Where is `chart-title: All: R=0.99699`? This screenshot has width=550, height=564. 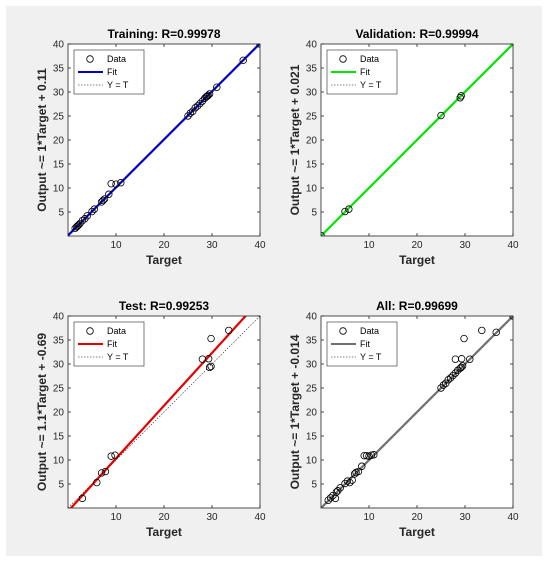
chart-title: All: R=0.99699 is located at coordinates (417, 306).